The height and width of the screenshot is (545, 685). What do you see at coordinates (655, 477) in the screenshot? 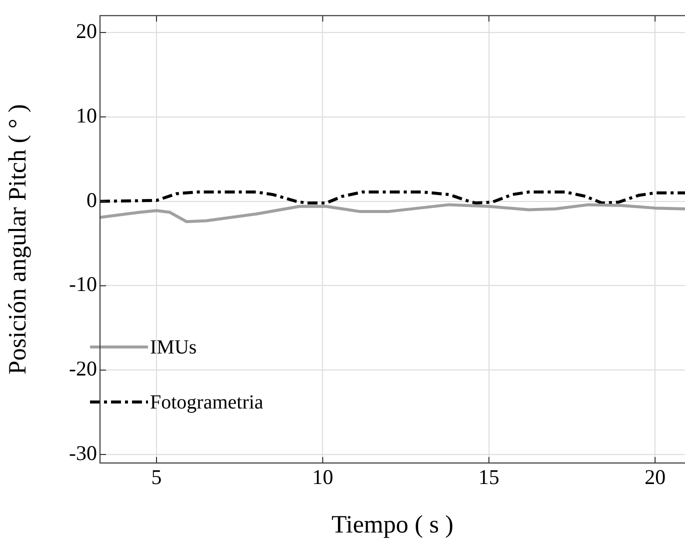
I see `x-tick-label: 20` at bounding box center [655, 477].